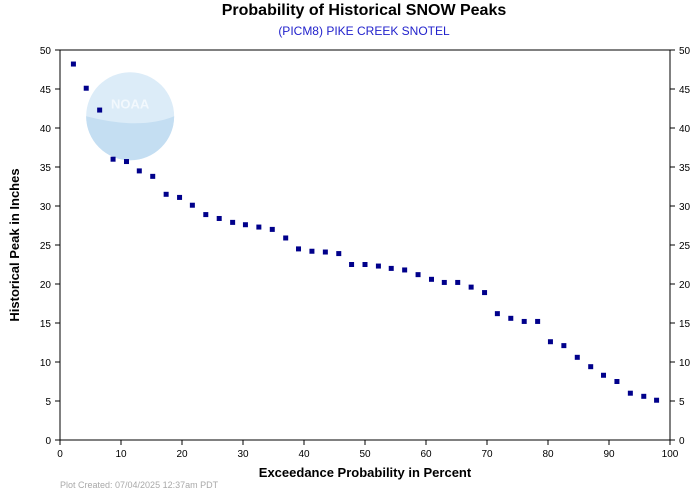 This screenshot has width=700, height=500. What do you see at coordinates (365, 472) in the screenshot?
I see `x-axis-label: Exceedance Probability in Percent` at bounding box center [365, 472].